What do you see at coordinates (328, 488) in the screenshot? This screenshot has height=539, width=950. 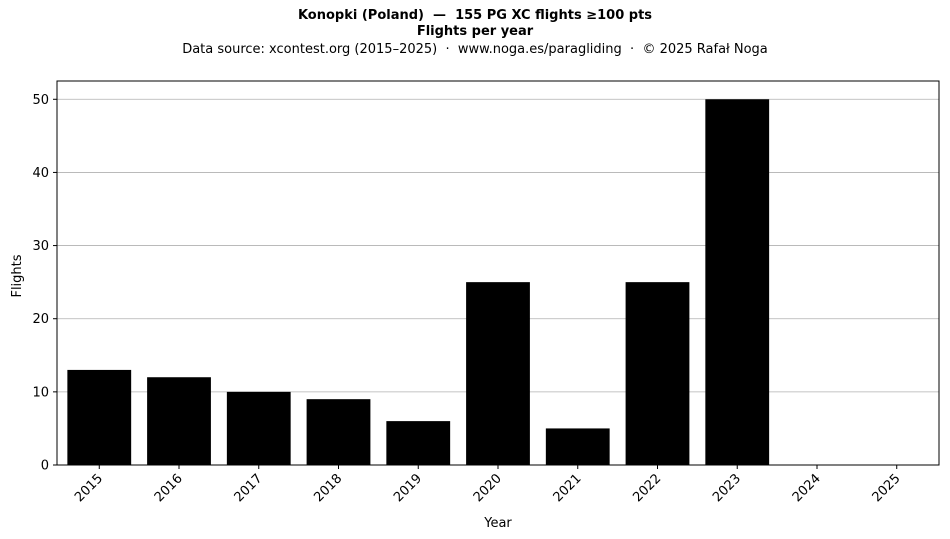 I see `x-tick-label: 2018` at bounding box center [328, 488].